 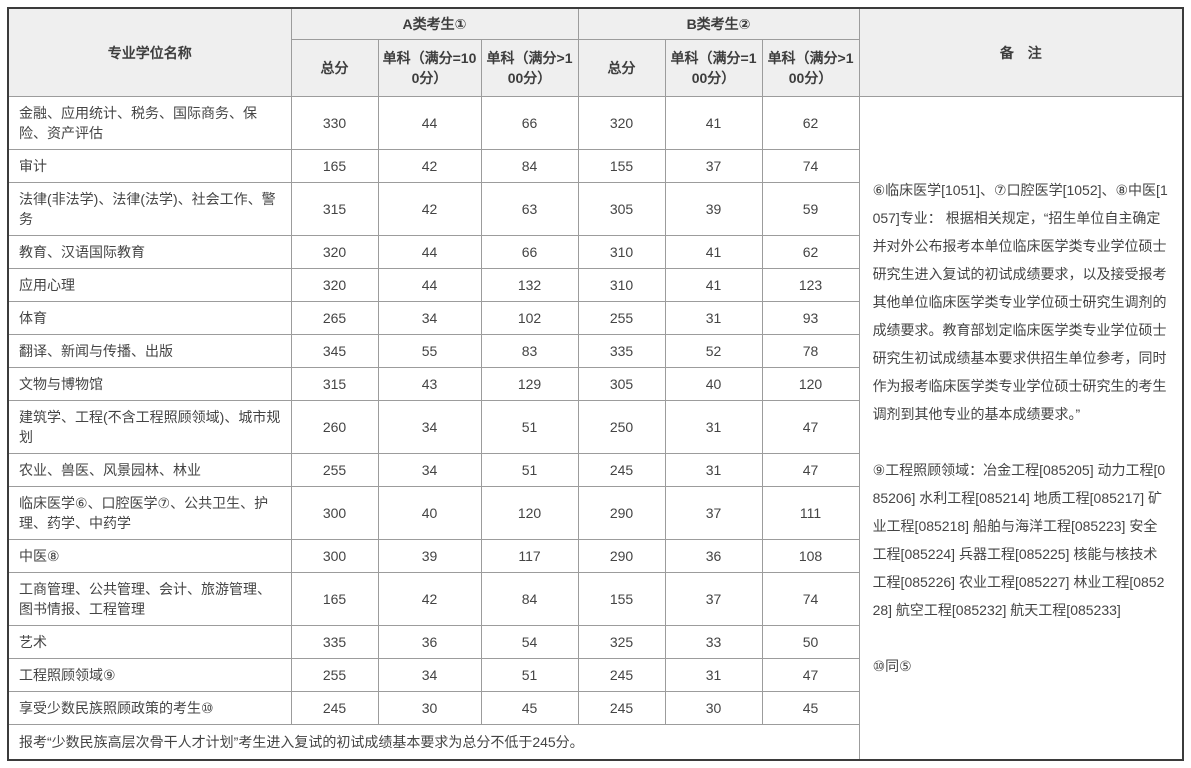 What do you see at coordinates (149, 285) in the screenshot?
I see `degree-name-cell: 应用心理` at bounding box center [149, 285].